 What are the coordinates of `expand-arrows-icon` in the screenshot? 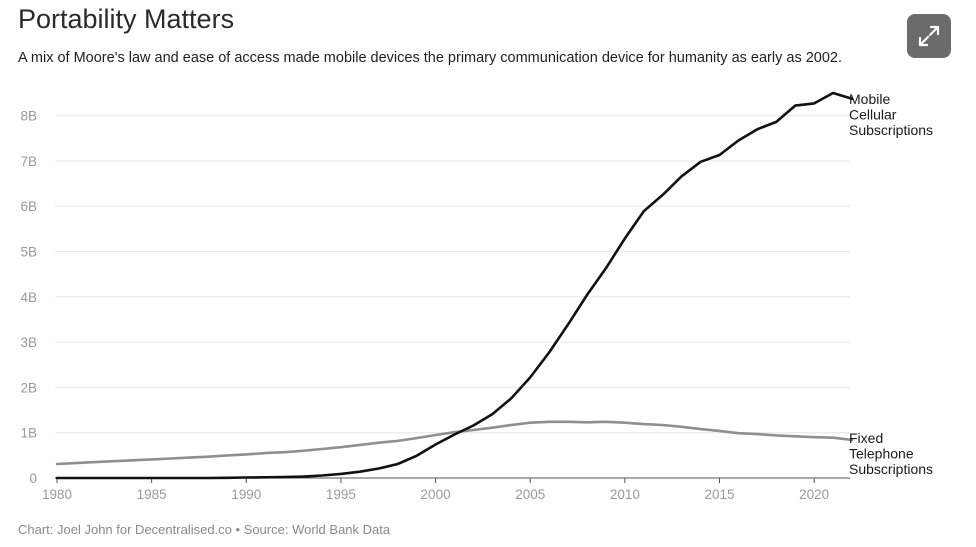 It's located at (929, 36).